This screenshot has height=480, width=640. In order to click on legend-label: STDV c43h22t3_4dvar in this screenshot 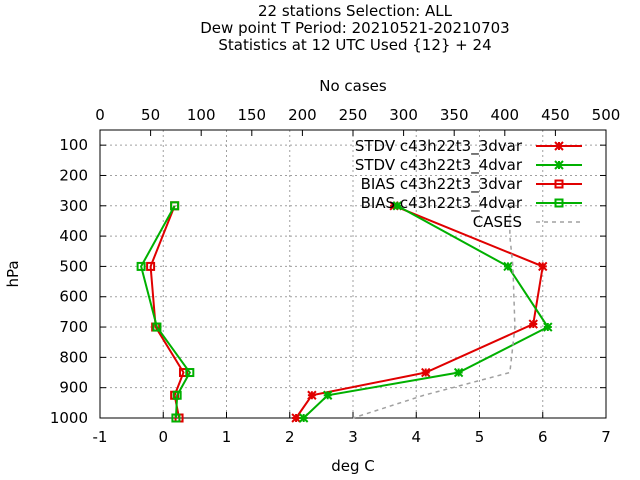, I will do `click(439, 165)`.